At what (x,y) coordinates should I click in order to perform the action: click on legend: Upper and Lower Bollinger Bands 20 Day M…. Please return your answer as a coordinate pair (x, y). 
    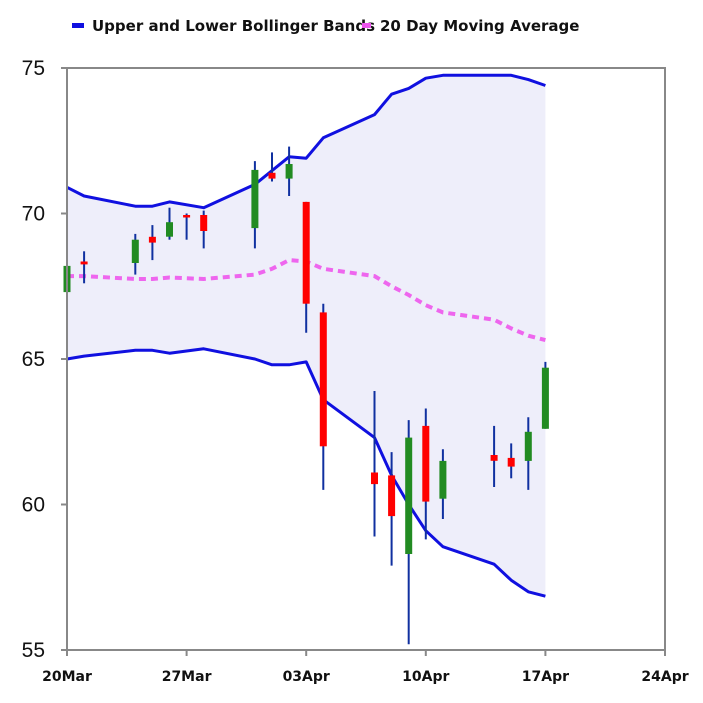
    Looking at the image, I should click on (325, 26).